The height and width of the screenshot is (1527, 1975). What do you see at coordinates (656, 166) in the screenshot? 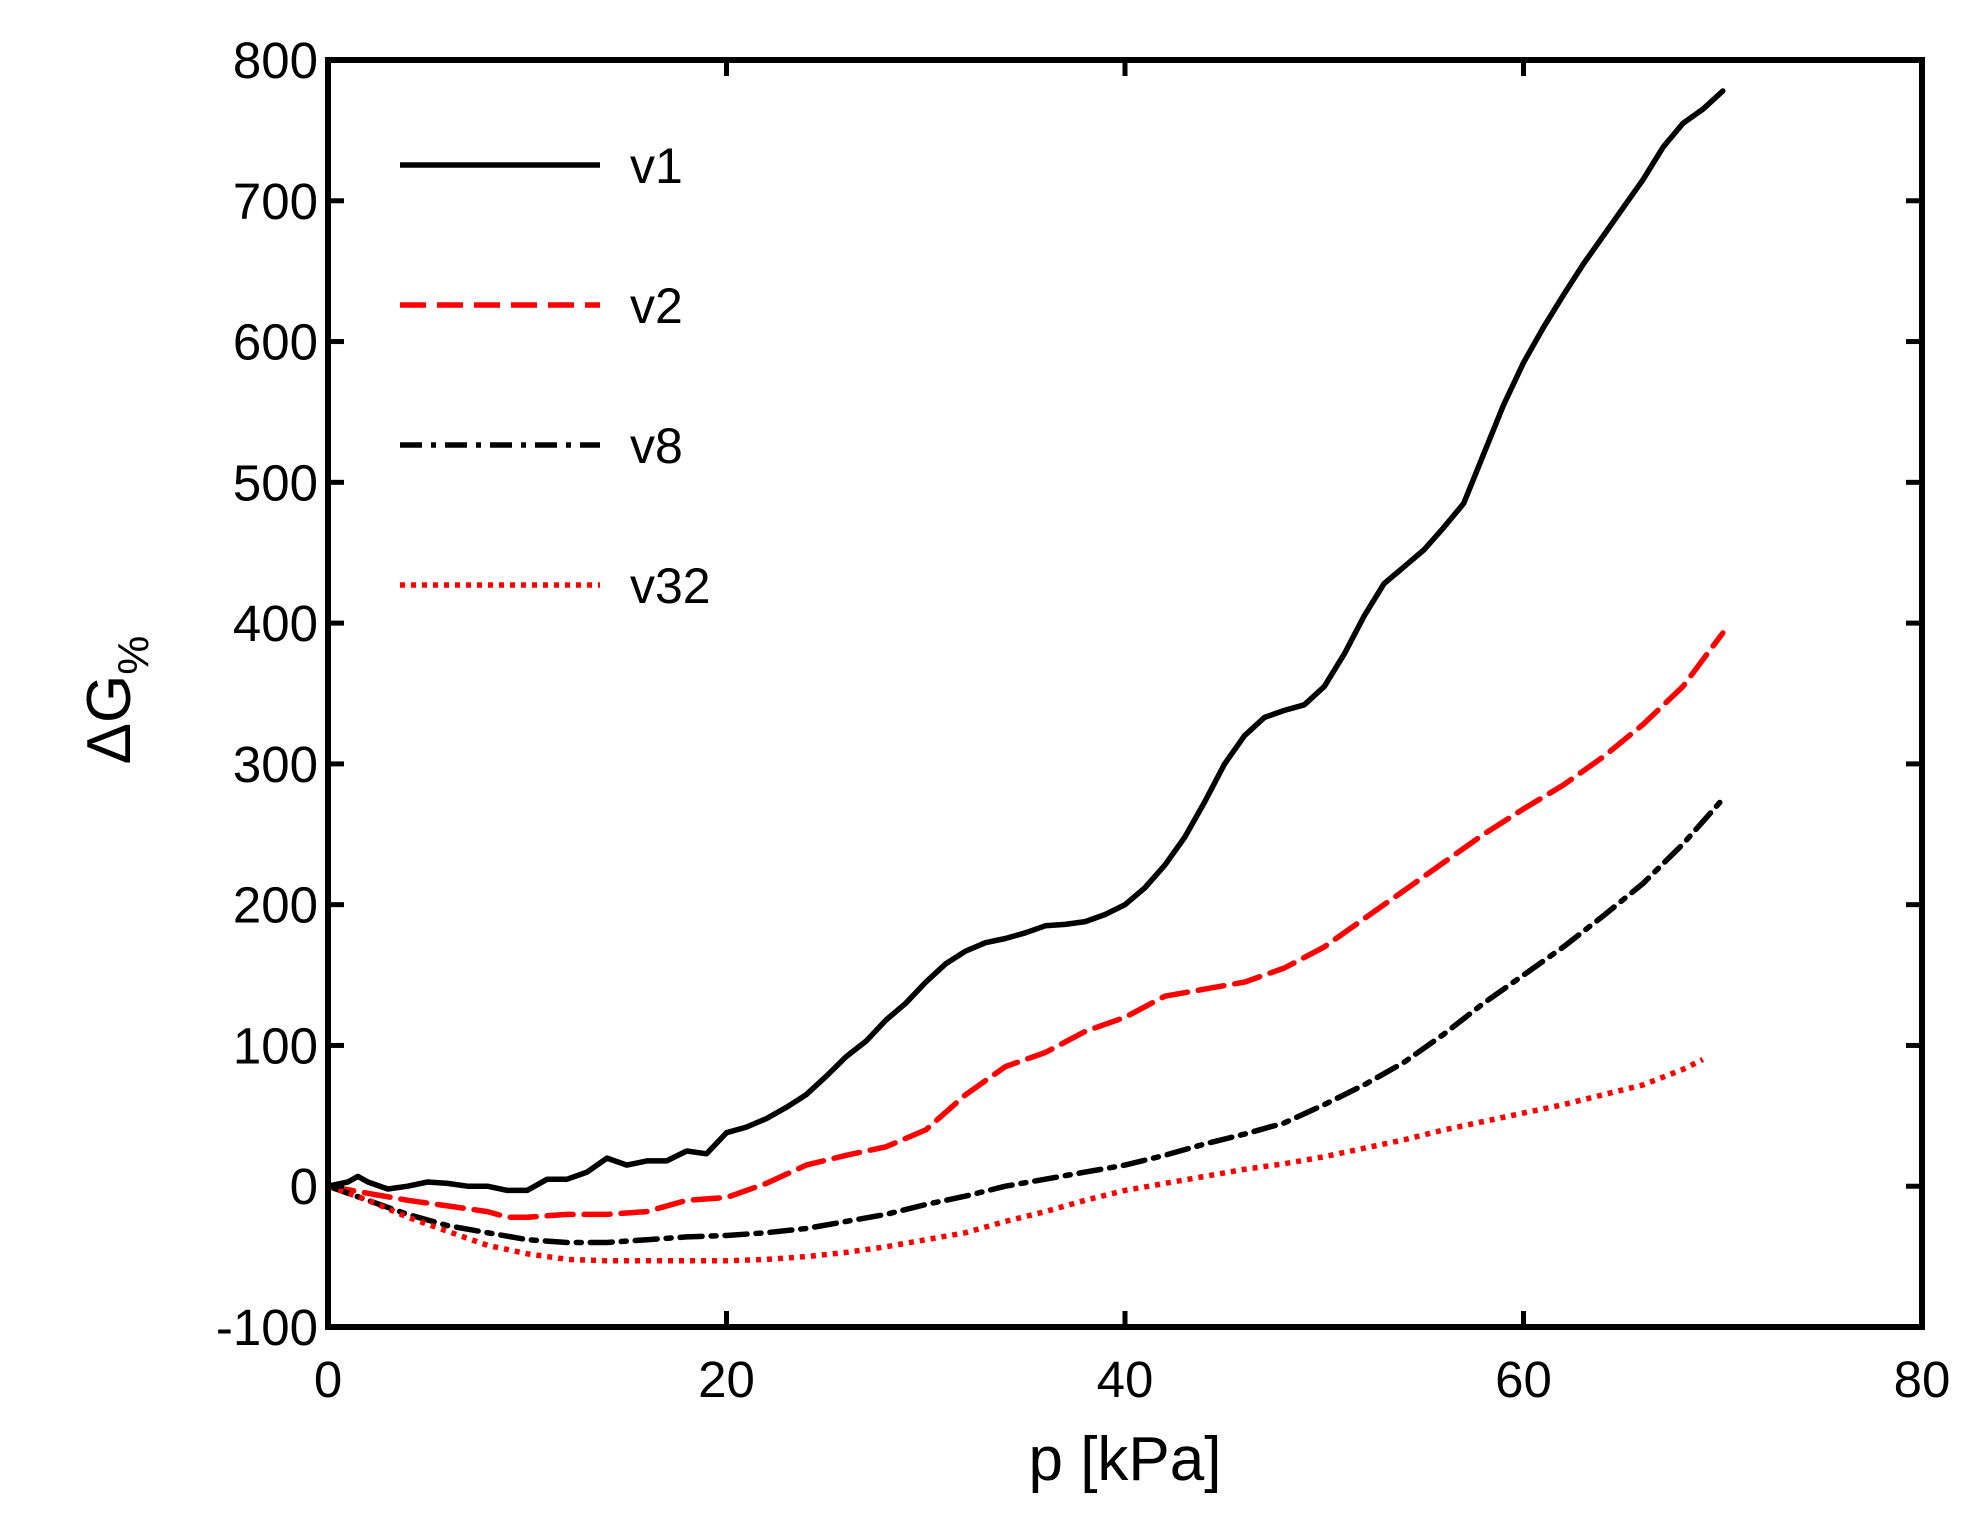
I see `legend-label-v1: v1` at bounding box center [656, 166].